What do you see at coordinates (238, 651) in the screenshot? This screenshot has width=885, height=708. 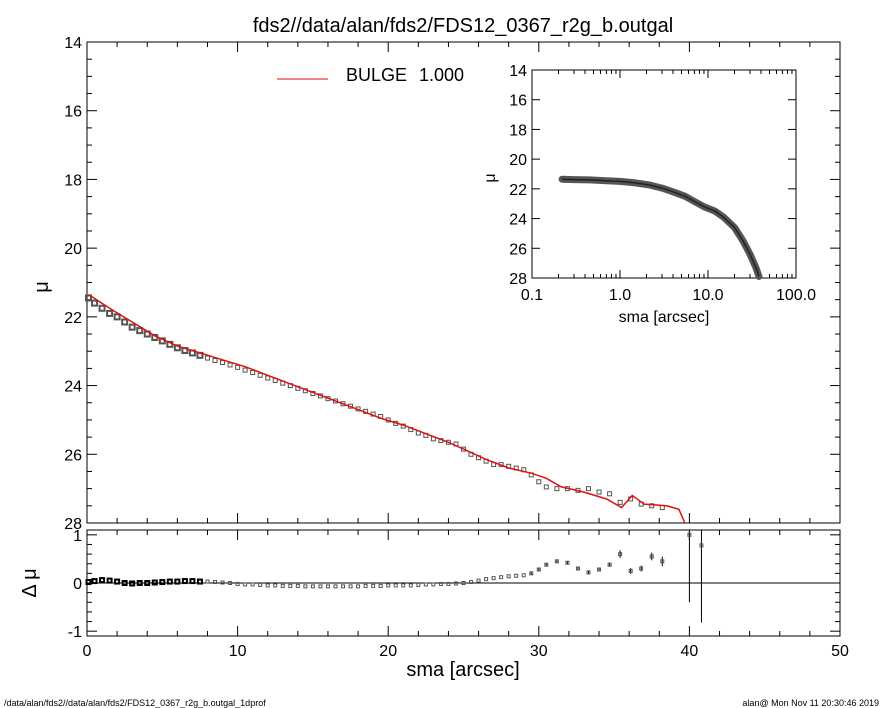 I see `residual-x-tick-label: 10` at bounding box center [238, 651].